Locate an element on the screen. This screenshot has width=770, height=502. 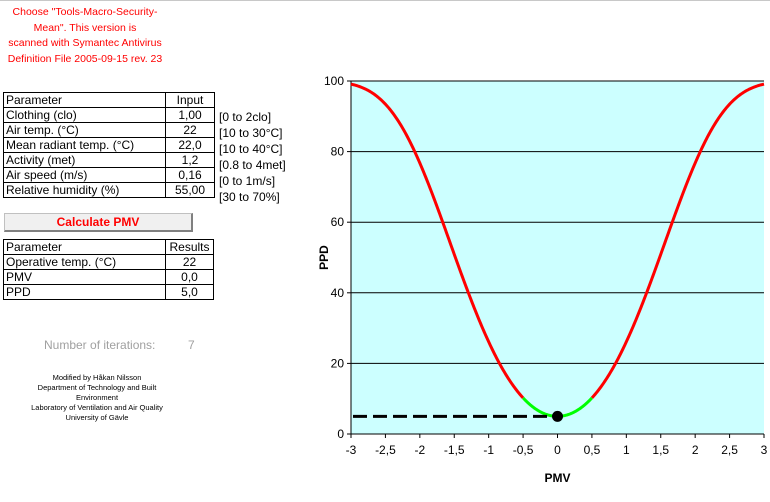
credits-line: University of Gävle is located at coordinates (97, 417).